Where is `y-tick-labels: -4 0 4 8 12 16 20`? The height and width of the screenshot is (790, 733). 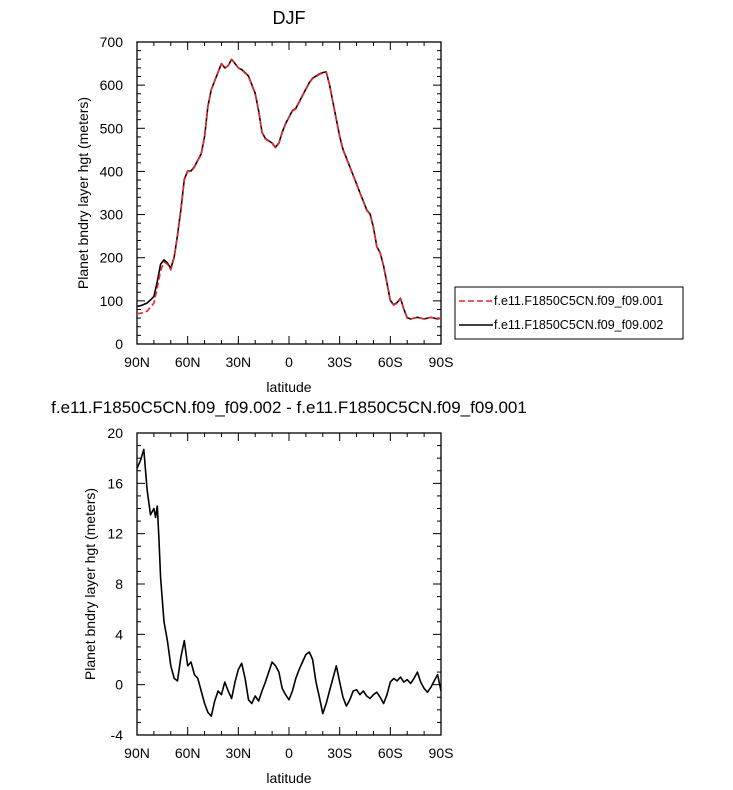
y-tick-labels: -4 0 4 8 12 16 20 is located at coordinates (115, 584).